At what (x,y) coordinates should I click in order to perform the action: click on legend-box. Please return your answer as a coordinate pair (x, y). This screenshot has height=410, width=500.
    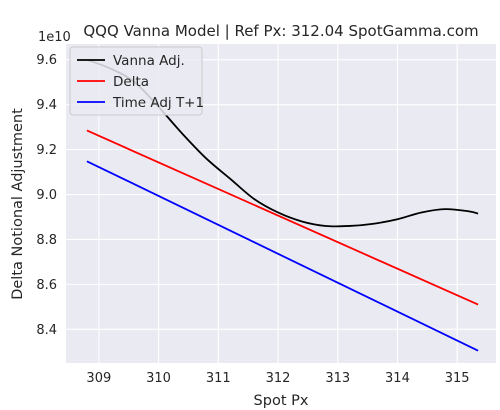
    Looking at the image, I should click on (136, 81).